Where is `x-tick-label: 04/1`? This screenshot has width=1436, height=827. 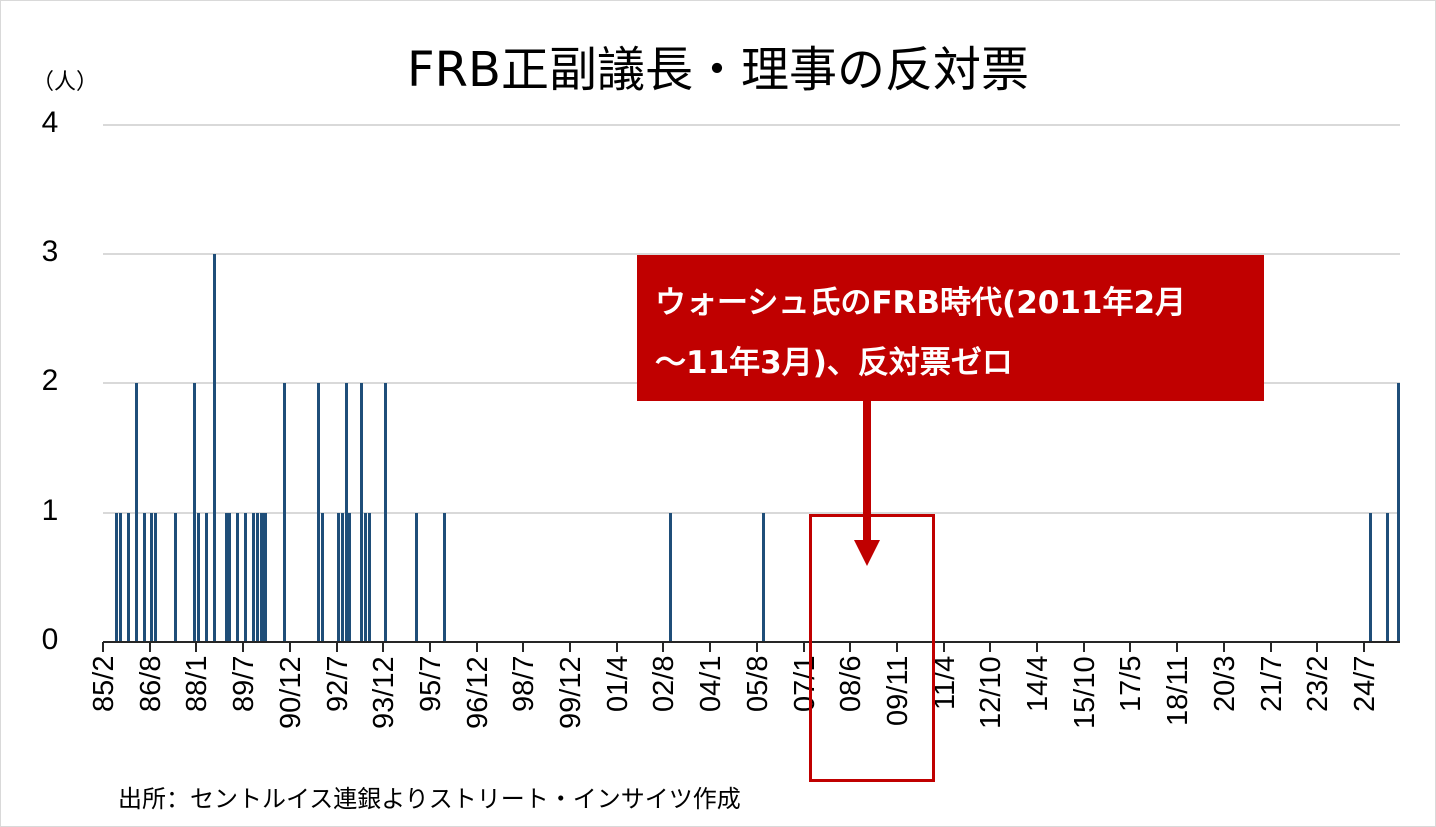 x-tick-label: 04/1 is located at coordinates (711, 683).